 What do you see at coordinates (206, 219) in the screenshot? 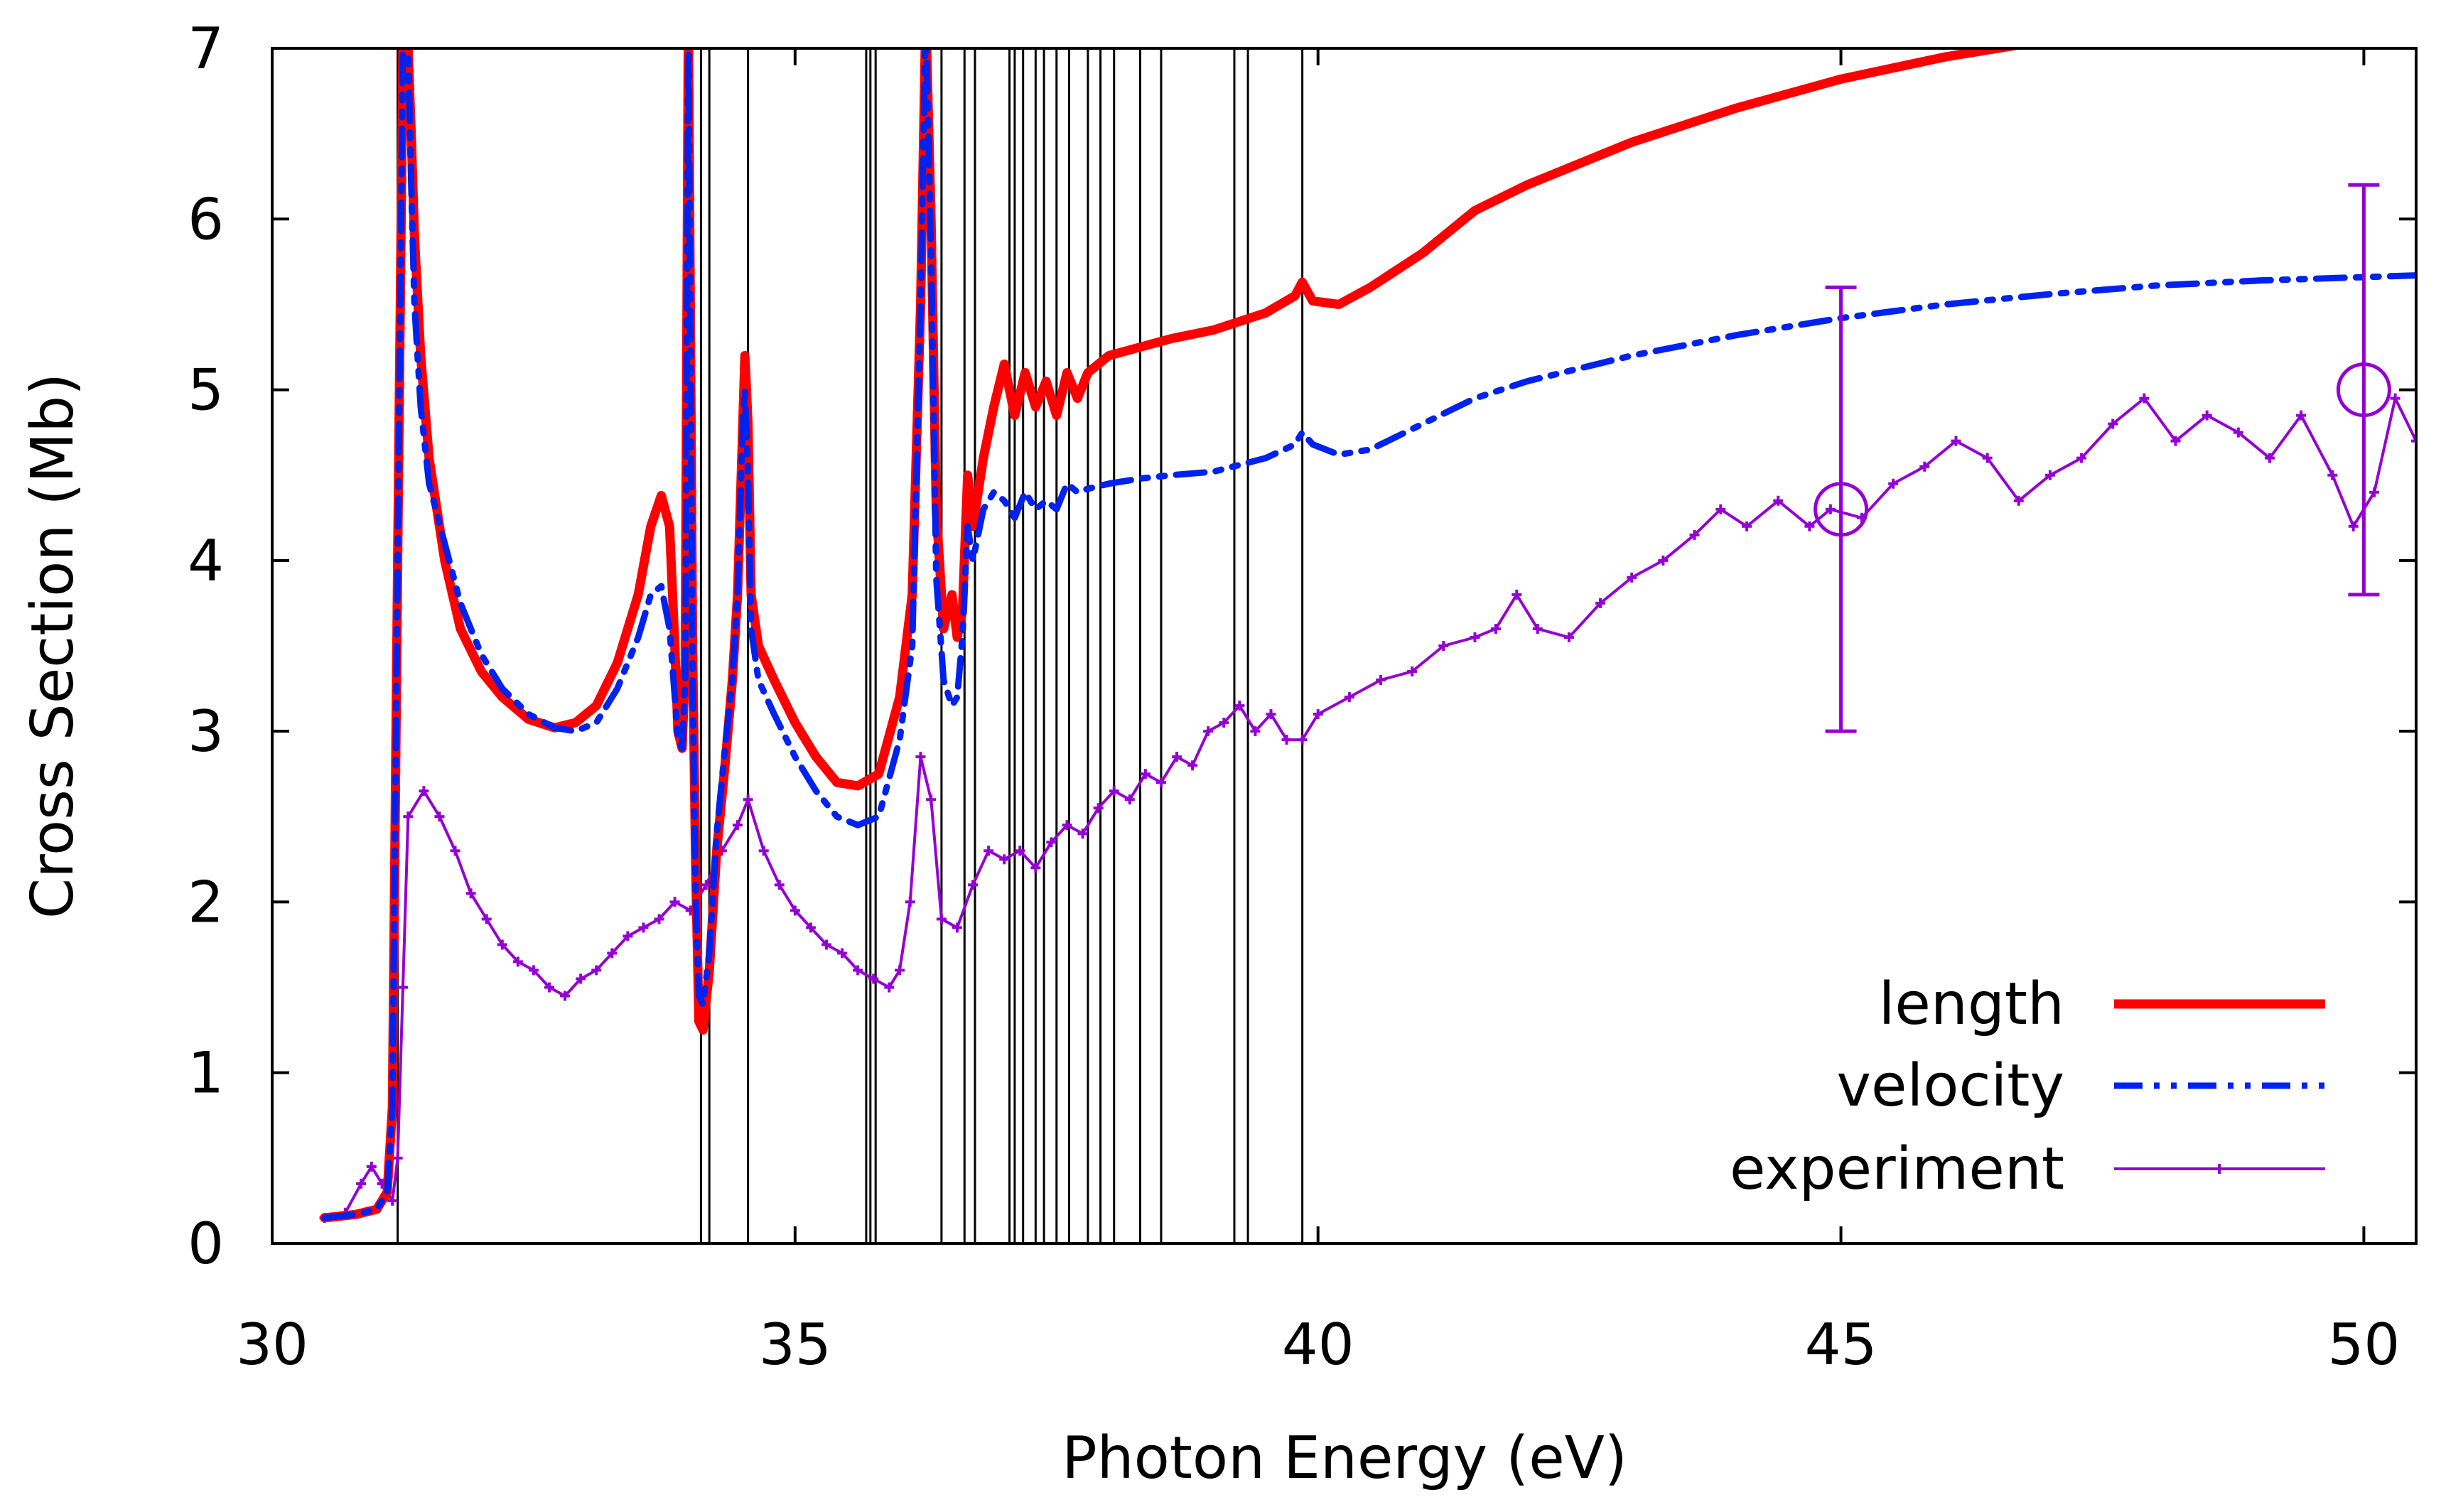
I see `y-tick-label: 6` at bounding box center [206, 219].